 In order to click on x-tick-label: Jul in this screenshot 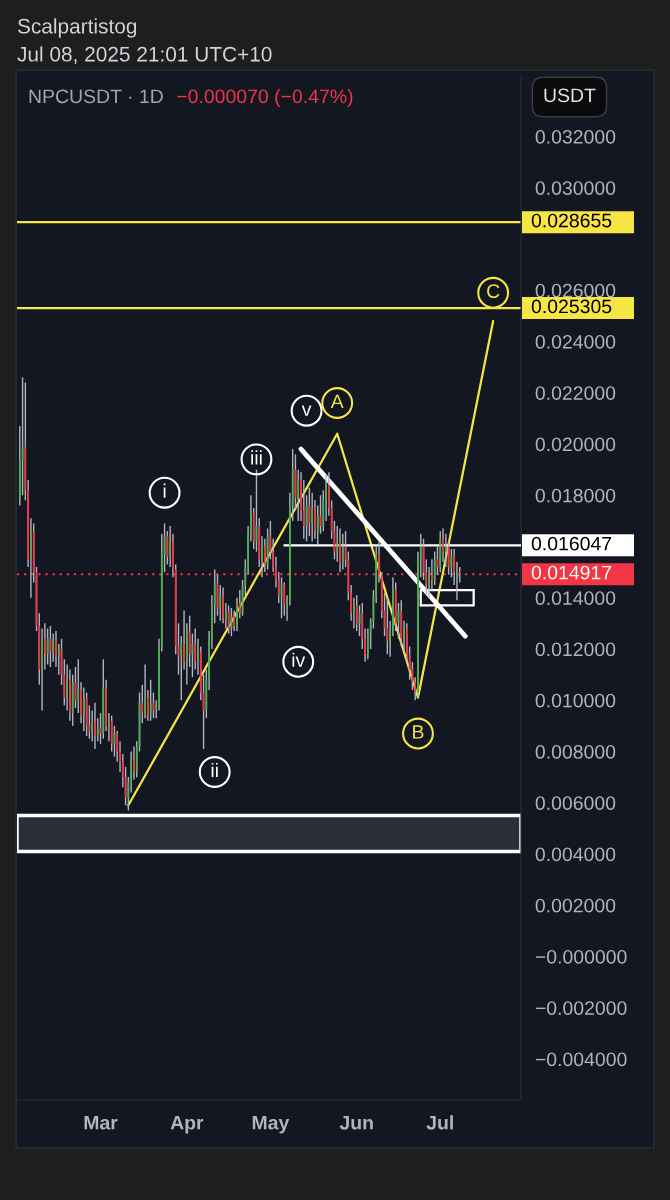, I will do `click(439, 1122)`.